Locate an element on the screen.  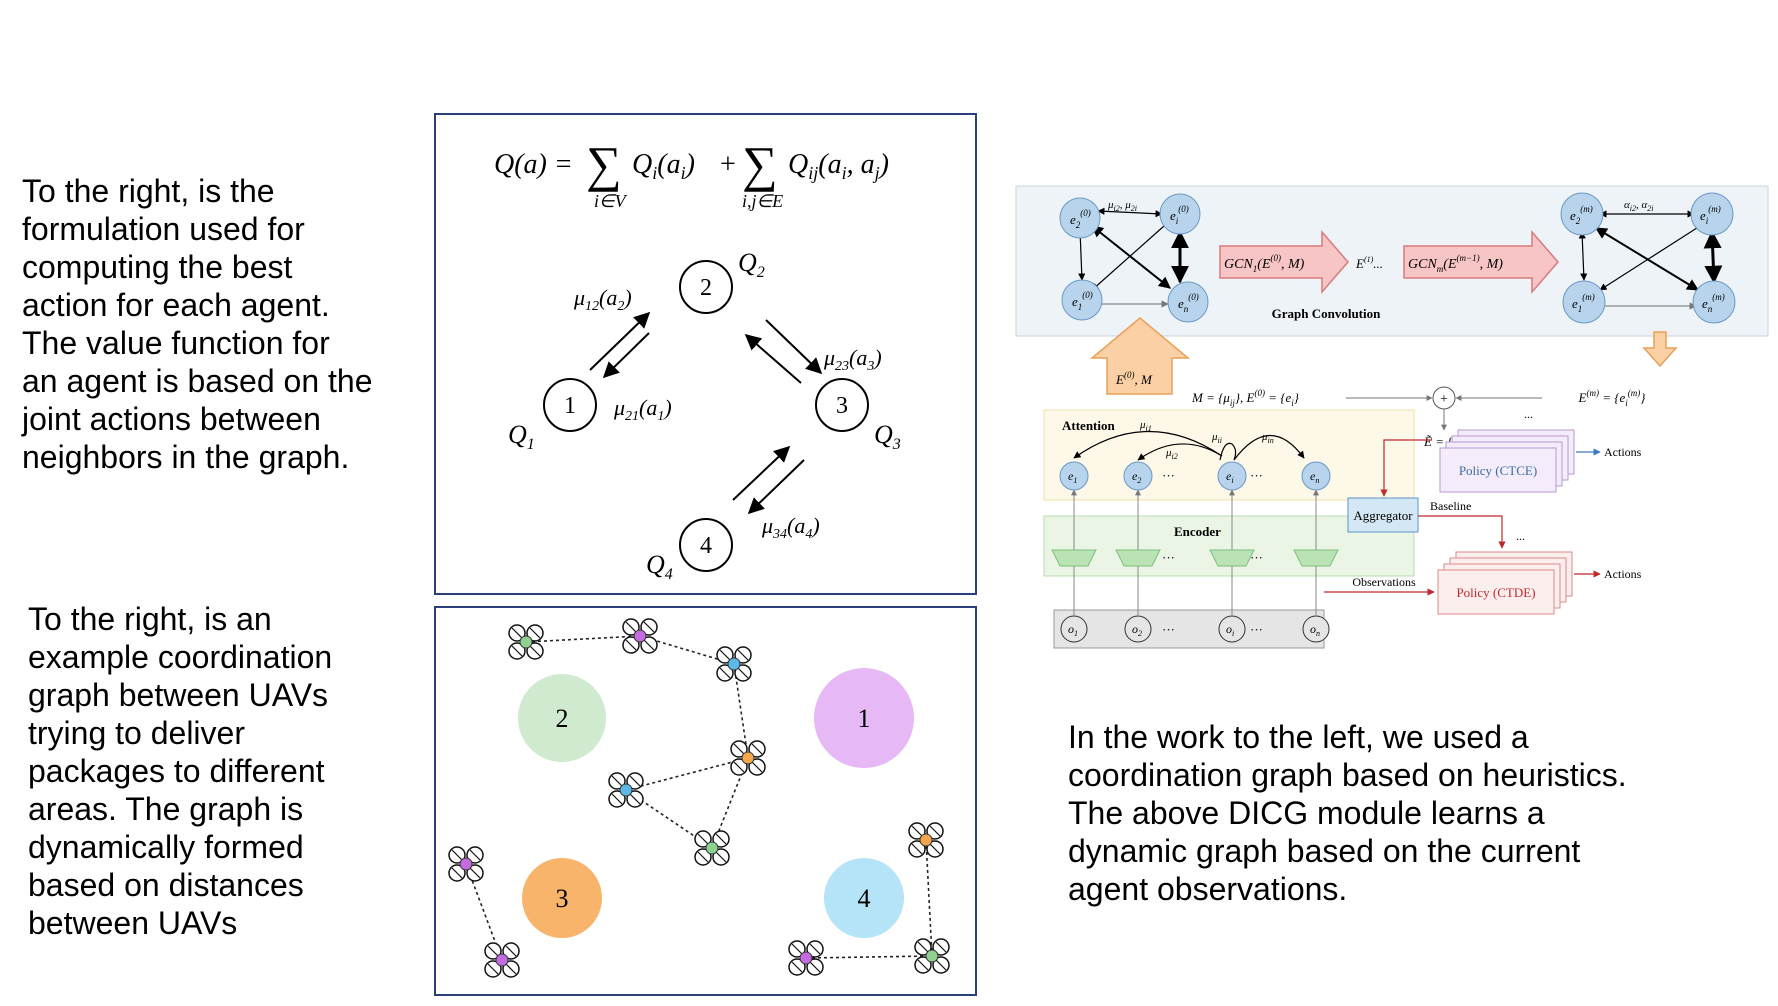
observations-label: Observations is located at coordinates (1384, 582).